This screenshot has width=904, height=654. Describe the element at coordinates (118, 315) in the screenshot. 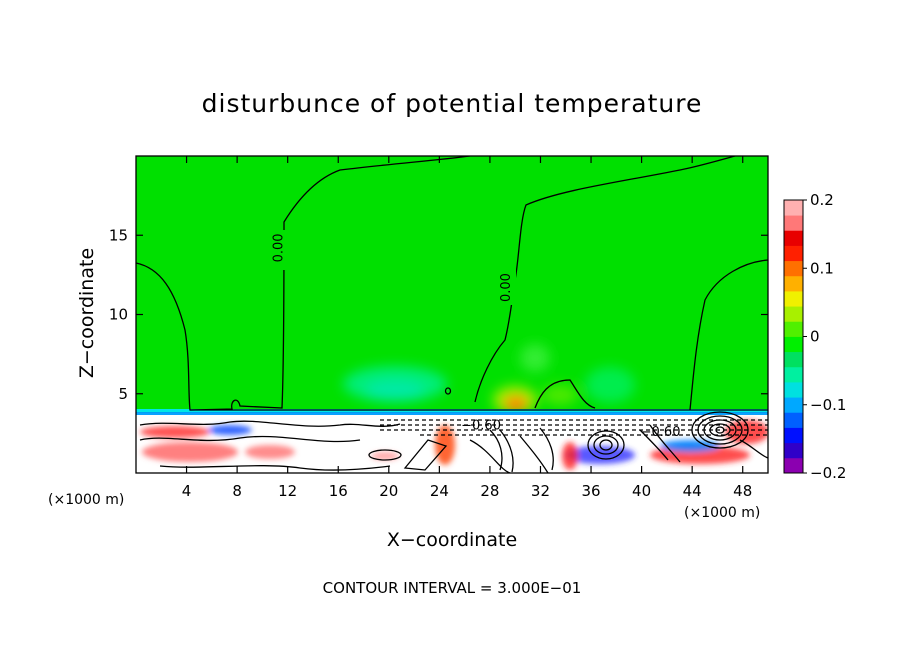

I see `y-tick-label: 10` at that location.